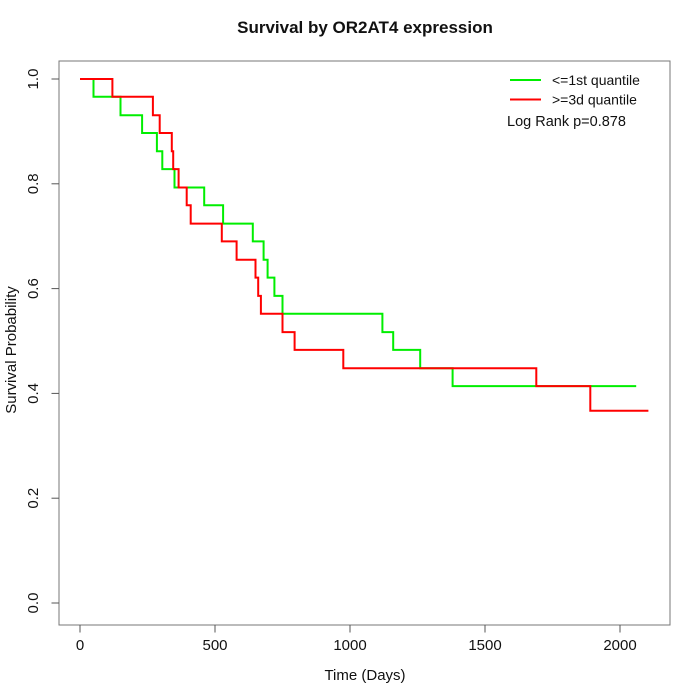  I want to click on y-tick-label: 0.8, so click(33, 183).